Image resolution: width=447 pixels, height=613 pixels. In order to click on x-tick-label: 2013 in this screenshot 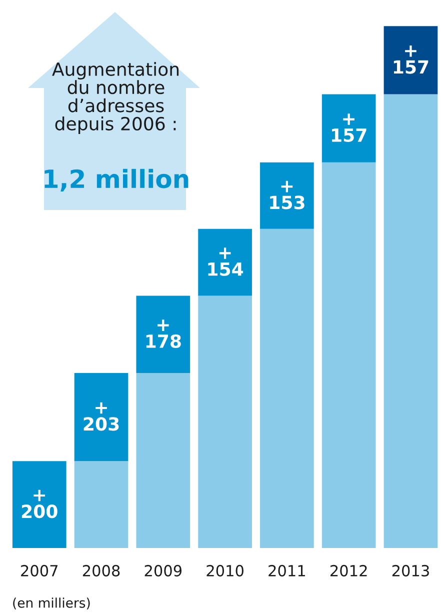, I will do `click(410, 570)`.